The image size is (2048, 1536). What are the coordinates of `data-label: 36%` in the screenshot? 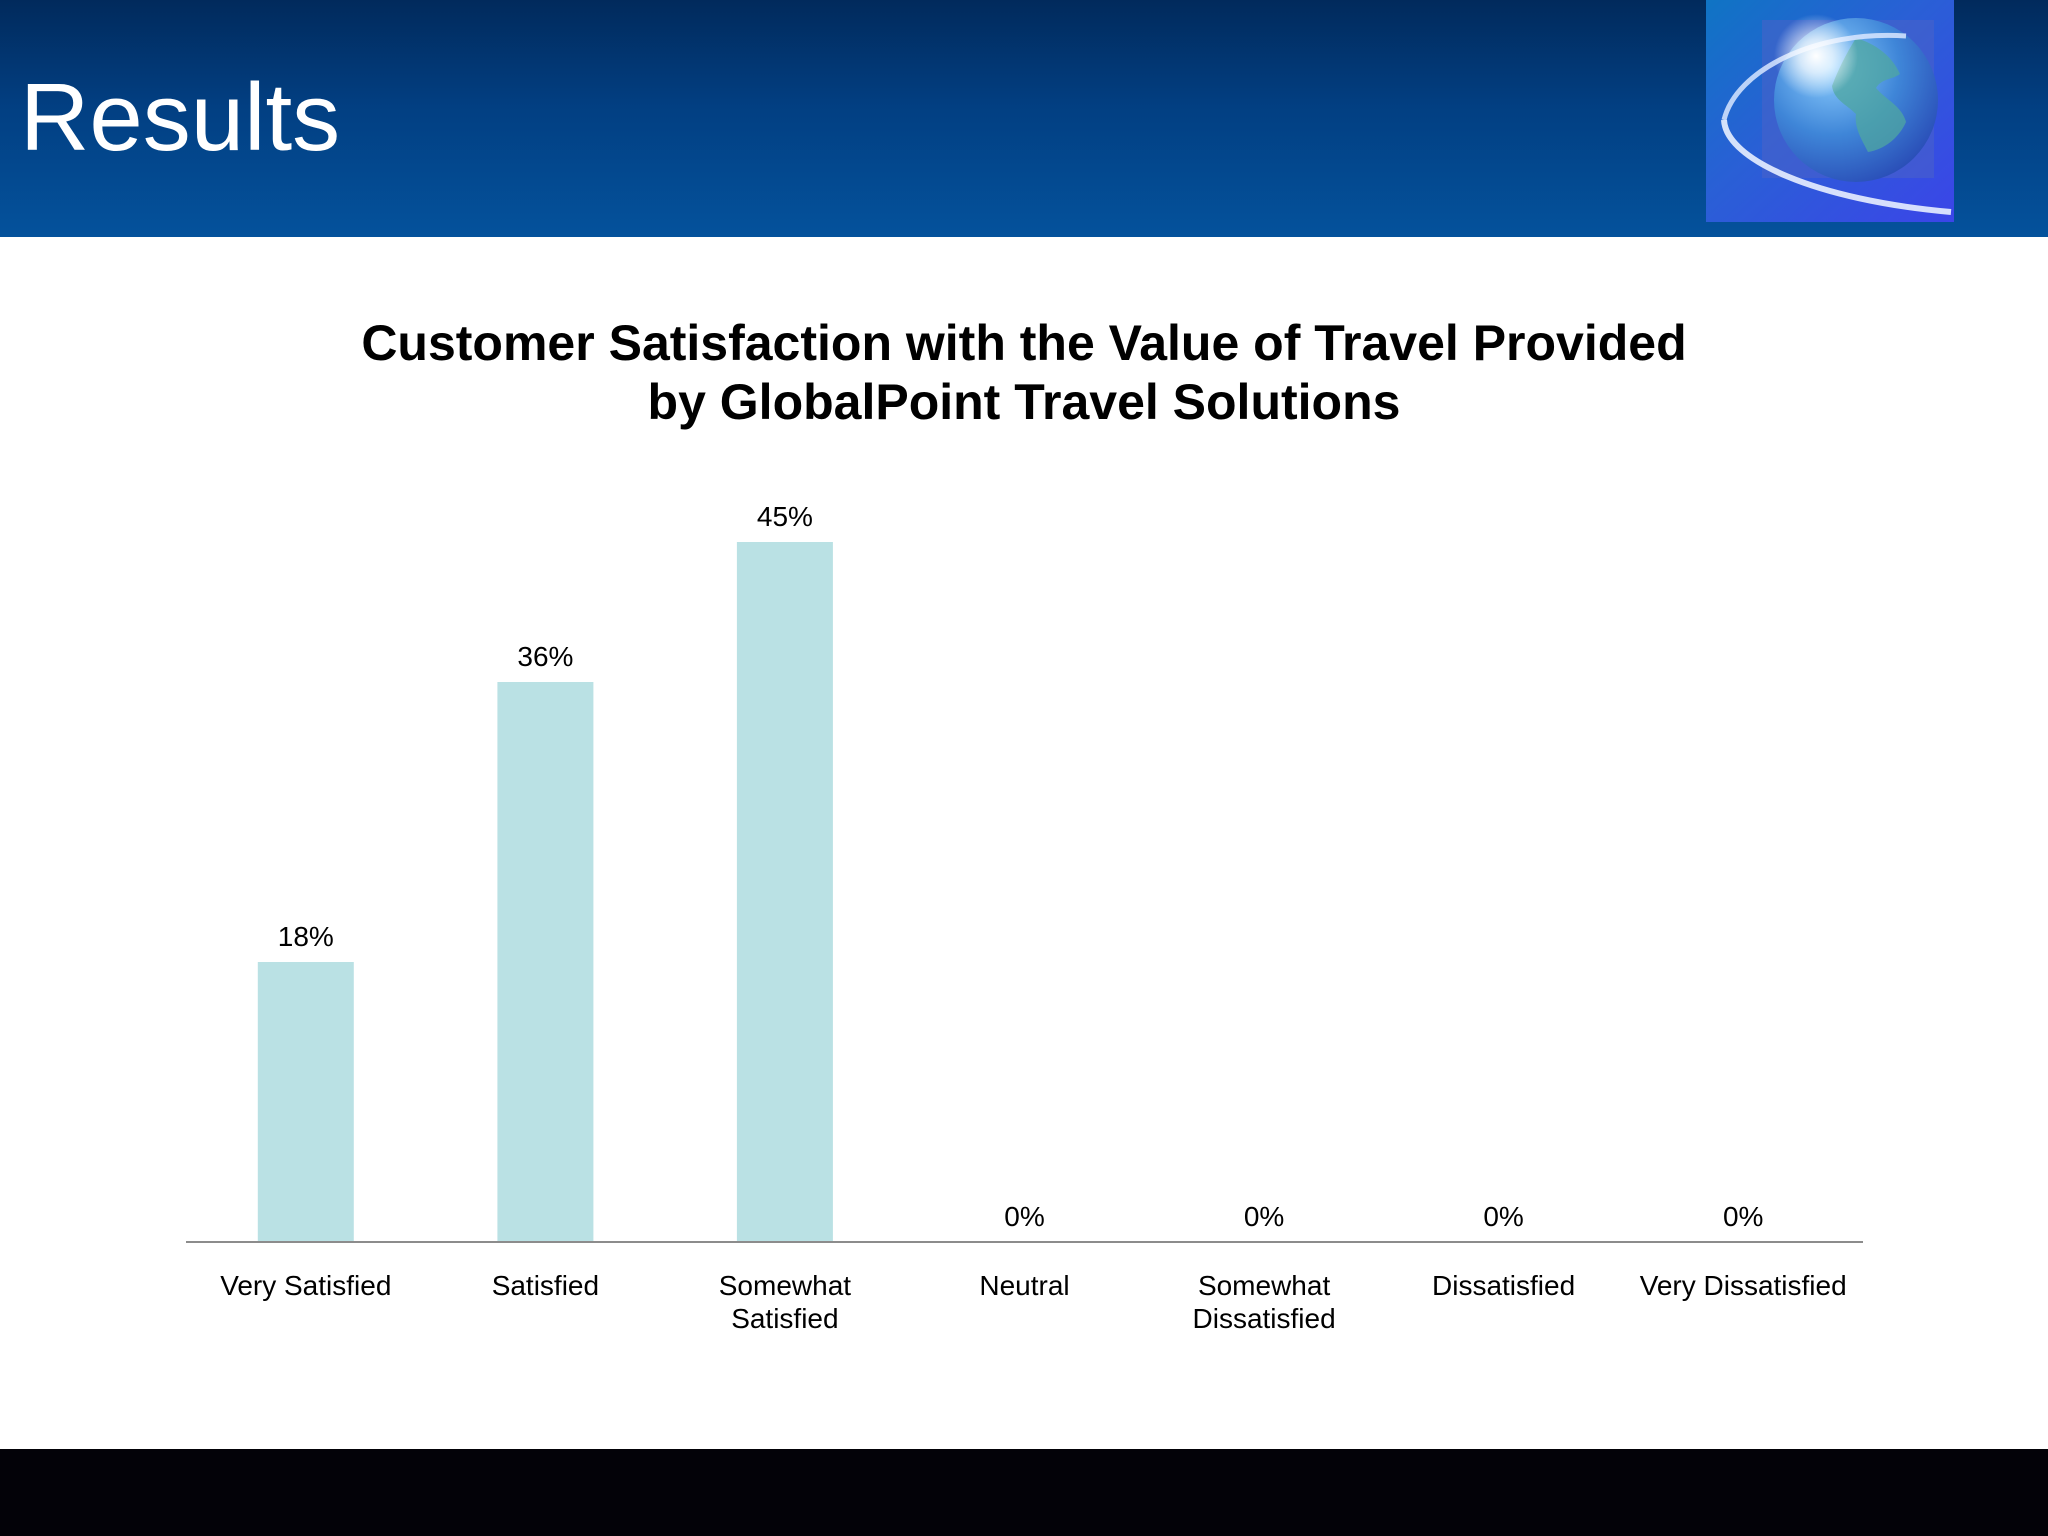 It's located at (545, 656).